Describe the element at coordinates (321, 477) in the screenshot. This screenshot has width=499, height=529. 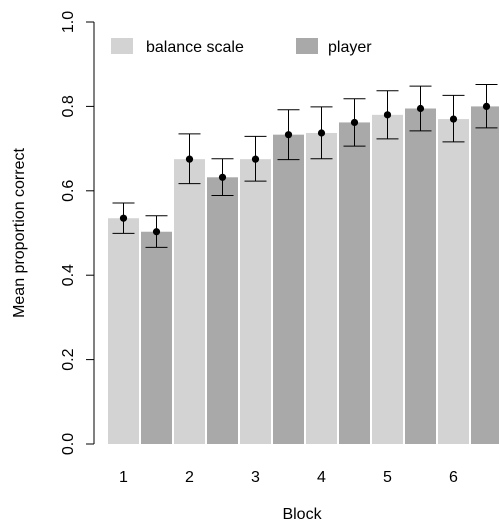
I see `x-tick-label: 4` at that location.